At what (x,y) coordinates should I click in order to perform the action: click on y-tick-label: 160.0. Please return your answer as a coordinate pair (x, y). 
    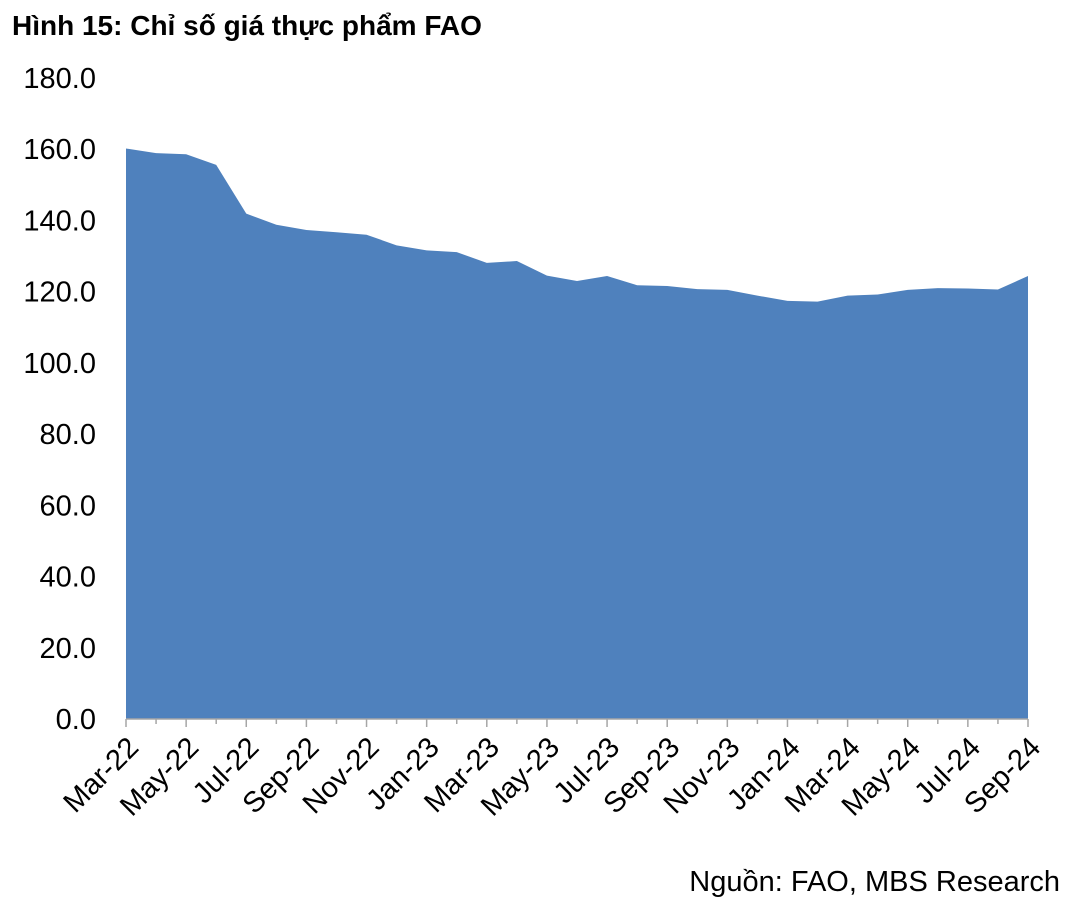
    Looking at the image, I should click on (59, 150).